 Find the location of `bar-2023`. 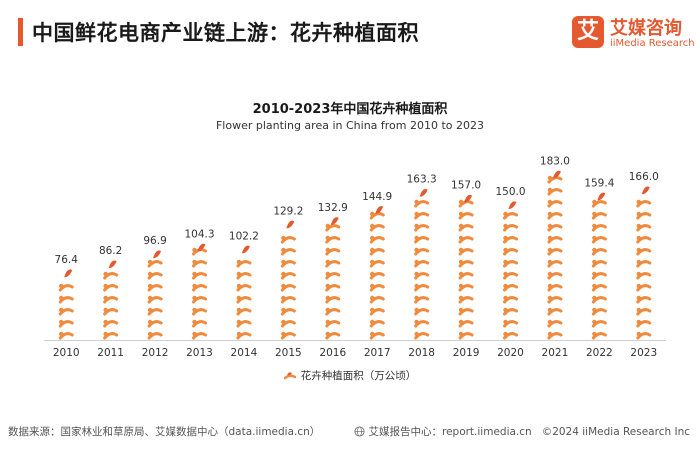

bar-2023 is located at coordinates (644, 263).